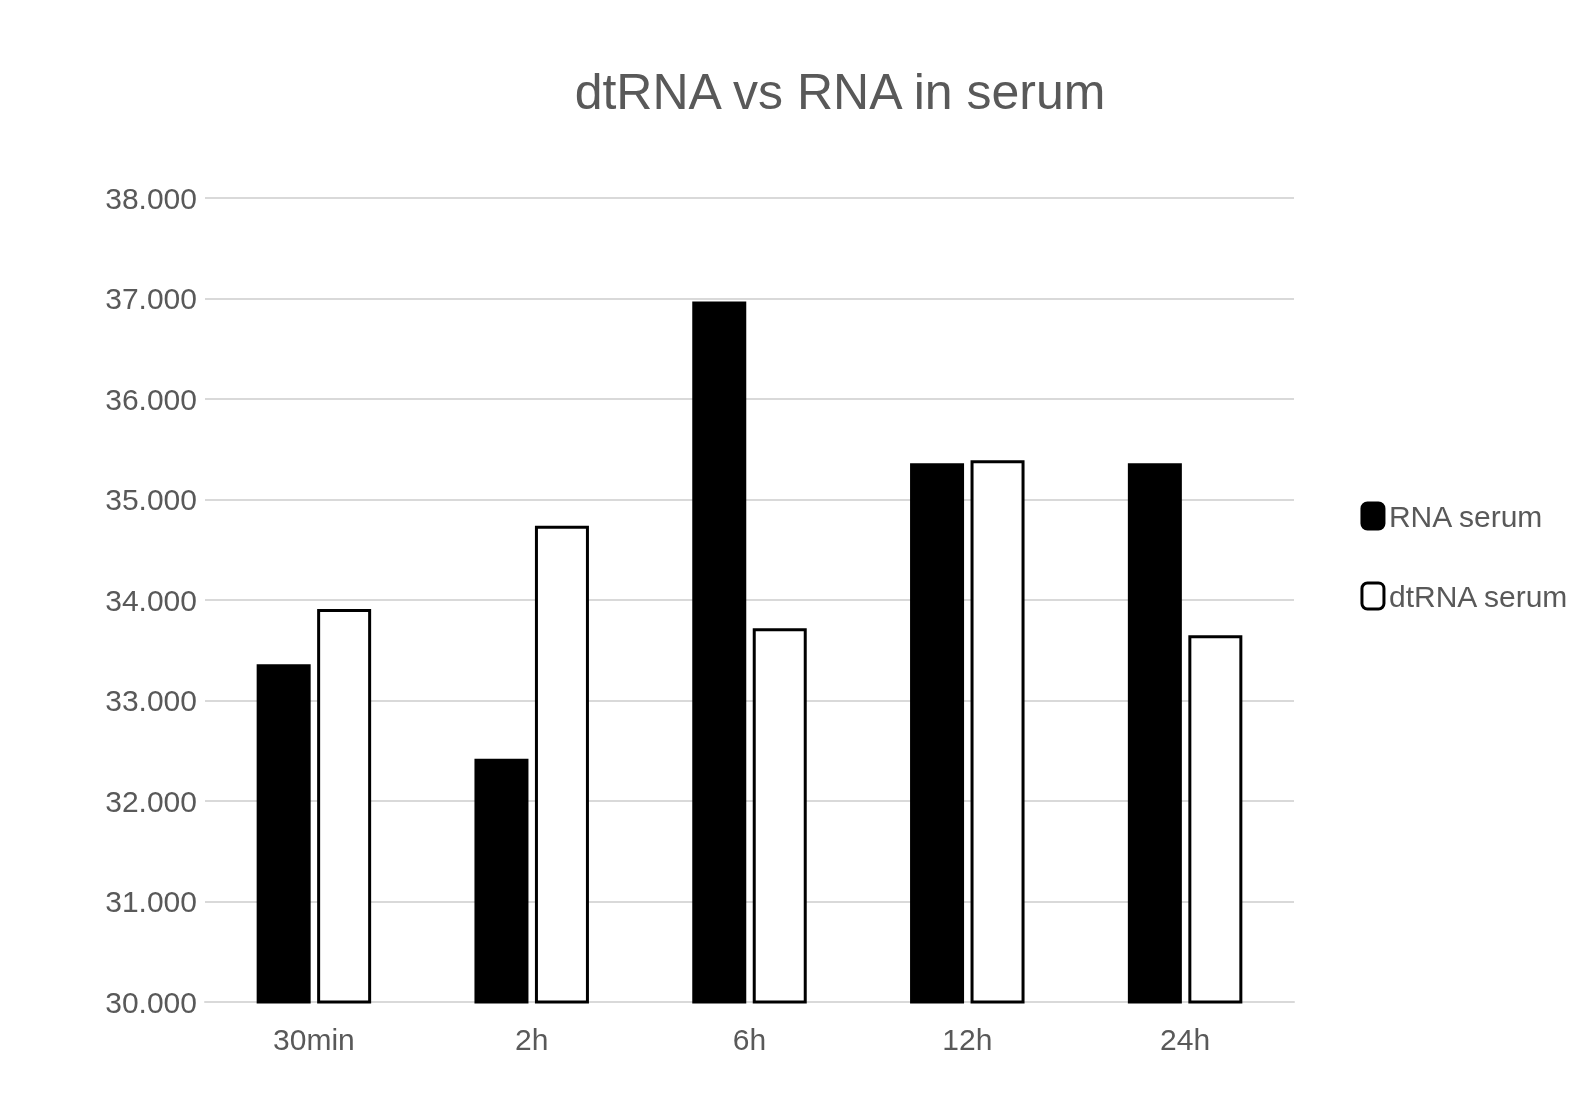 Image resolution: width=1584 pixels, height=1112 pixels. What do you see at coordinates (151, 298) in the screenshot?
I see `y-tick-label: 37.000` at bounding box center [151, 298].